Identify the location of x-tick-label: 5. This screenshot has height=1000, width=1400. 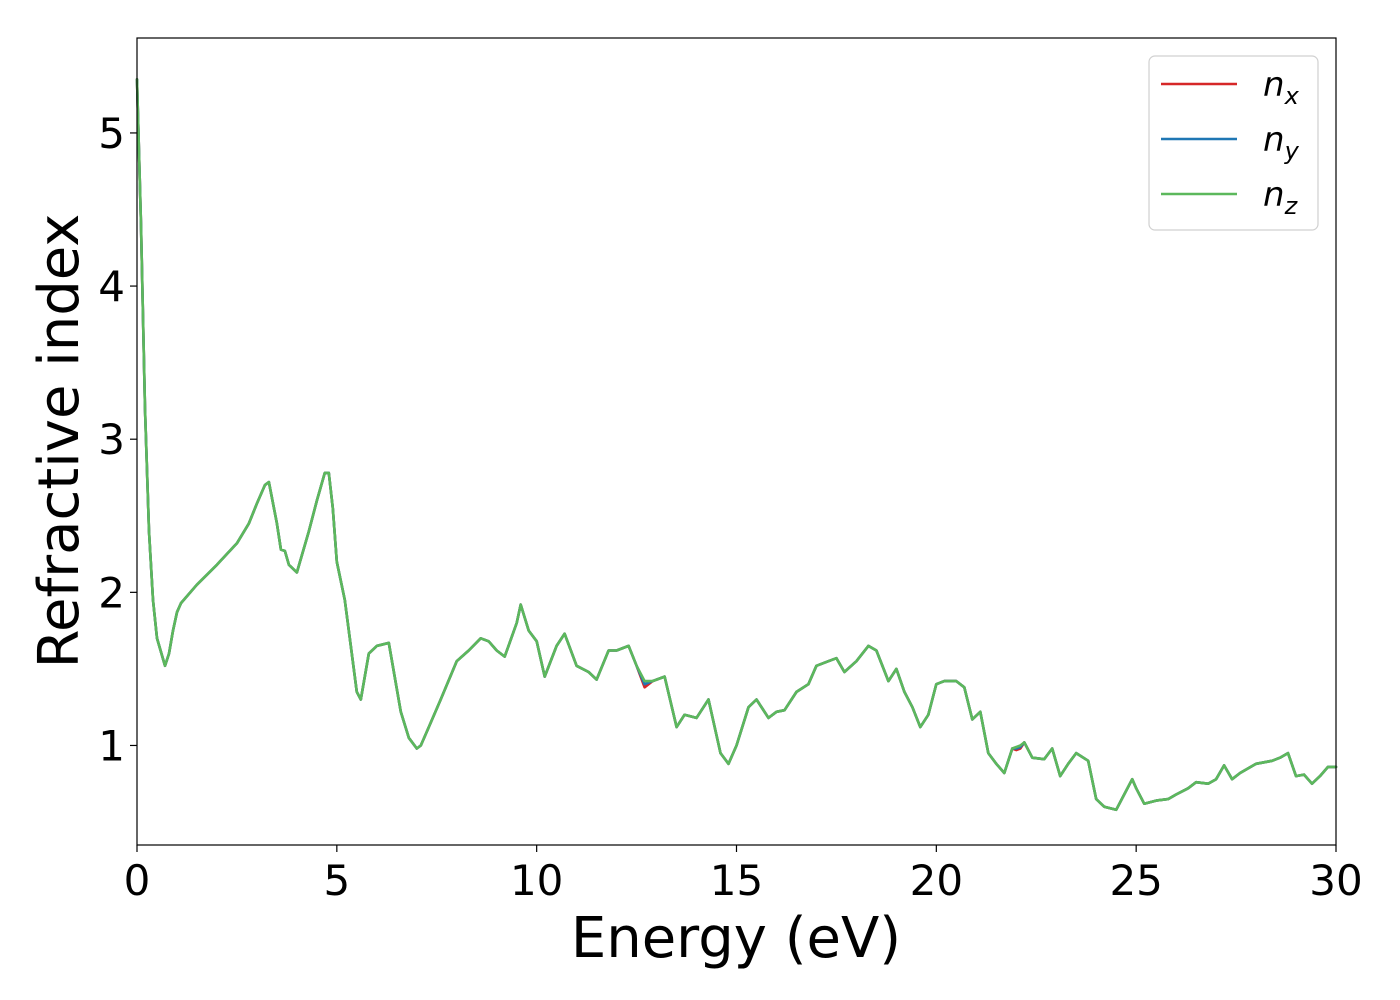
(336, 880).